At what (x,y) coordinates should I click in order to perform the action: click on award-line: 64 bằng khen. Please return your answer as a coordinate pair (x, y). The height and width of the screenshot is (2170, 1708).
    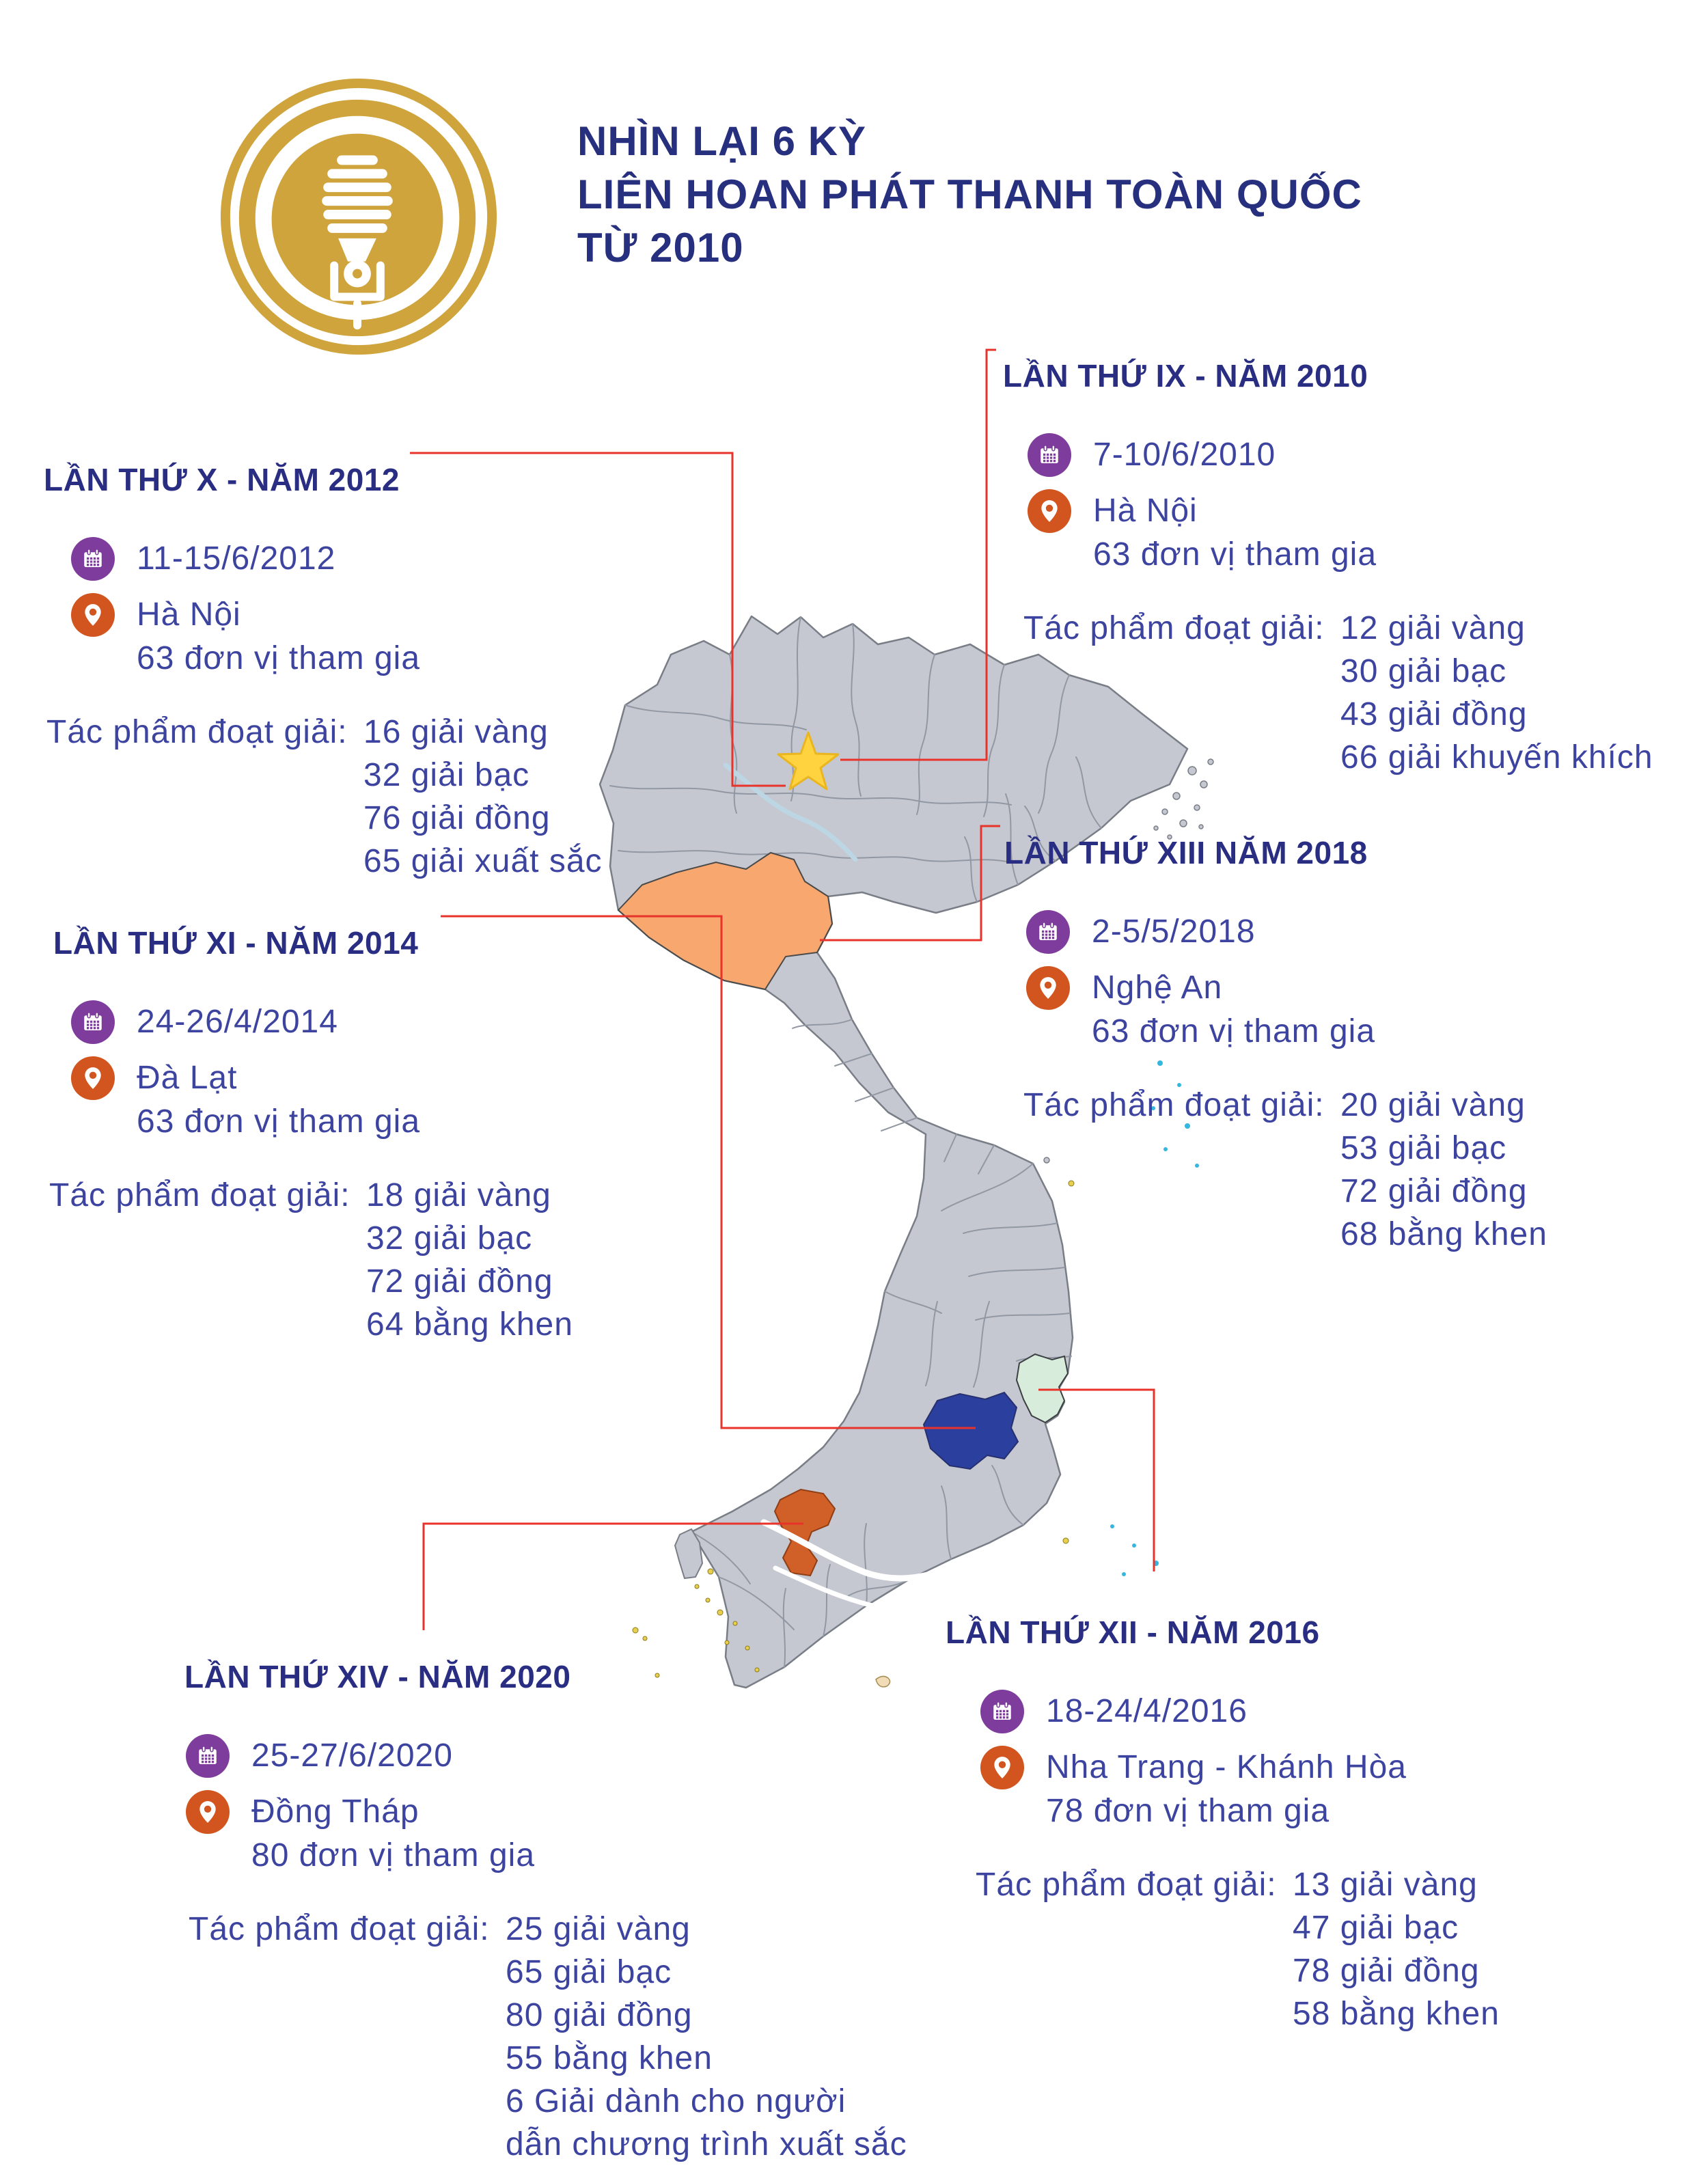
    Looking at the image, I should click on (470, 1325).